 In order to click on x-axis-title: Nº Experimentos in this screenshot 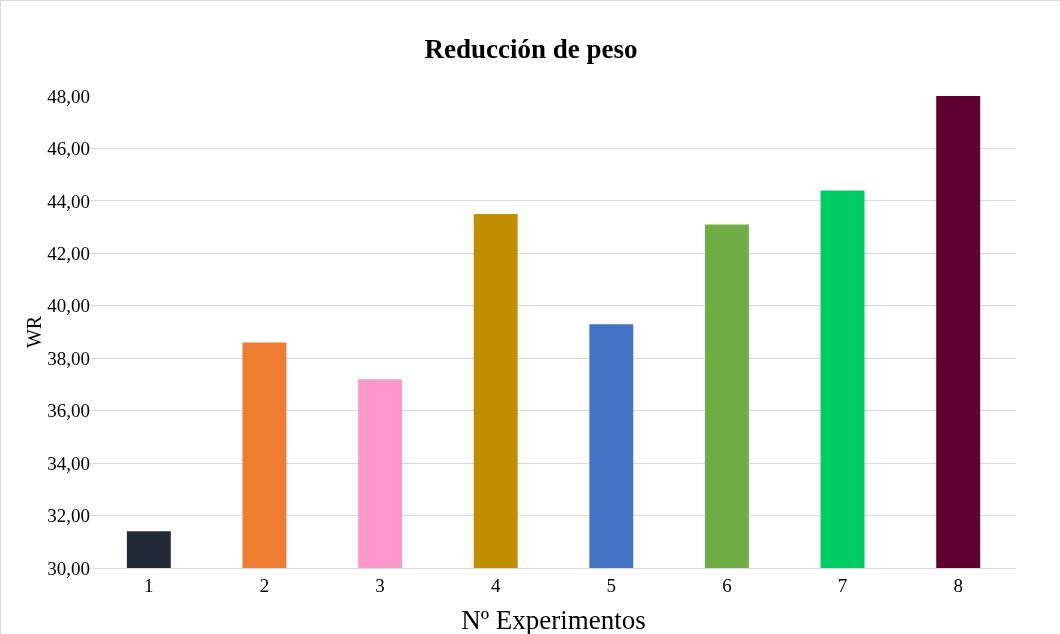, I will do `click(553, 619)`.